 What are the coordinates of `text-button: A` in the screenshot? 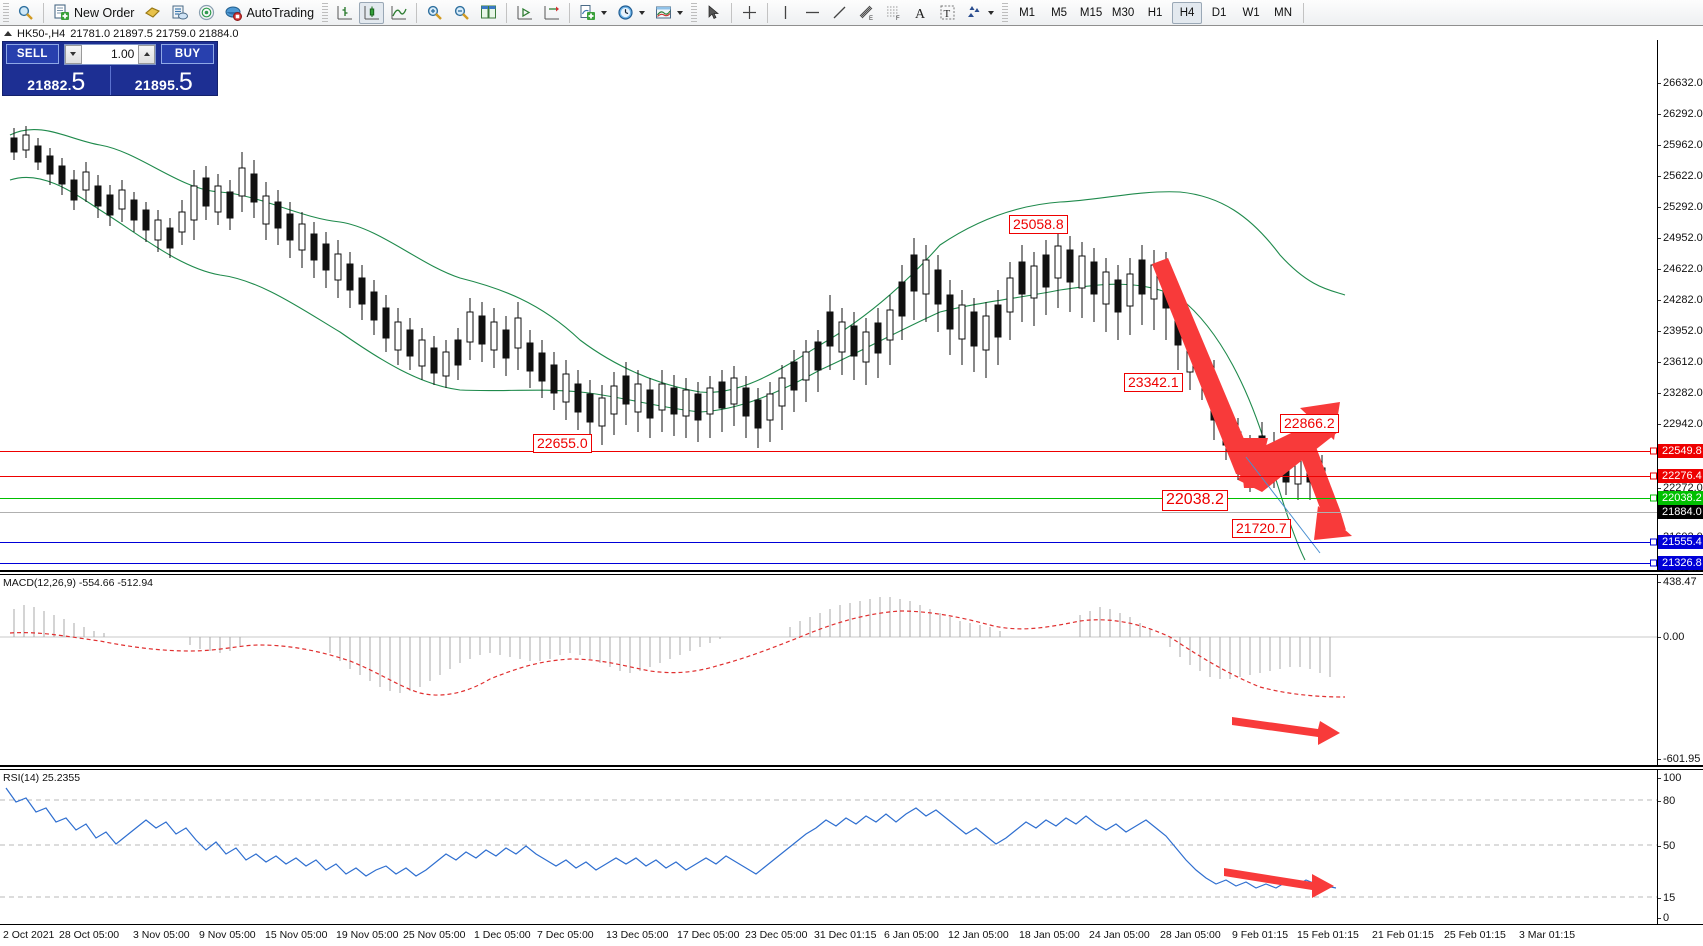 It's located at (920, 13).